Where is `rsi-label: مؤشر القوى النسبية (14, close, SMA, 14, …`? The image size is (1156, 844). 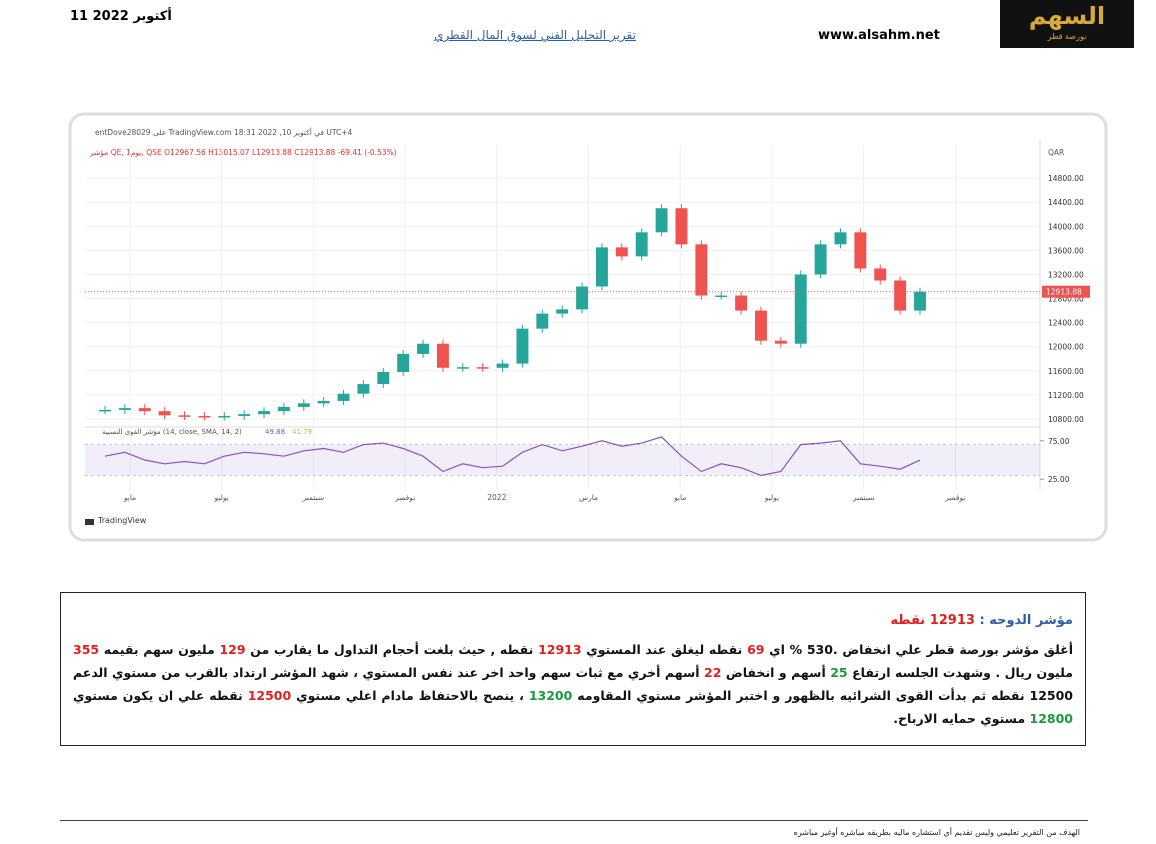 rsi-label: مؤشر القوى النسبية (14, close, SMA, 14, … is located at coordinates (172, 432).